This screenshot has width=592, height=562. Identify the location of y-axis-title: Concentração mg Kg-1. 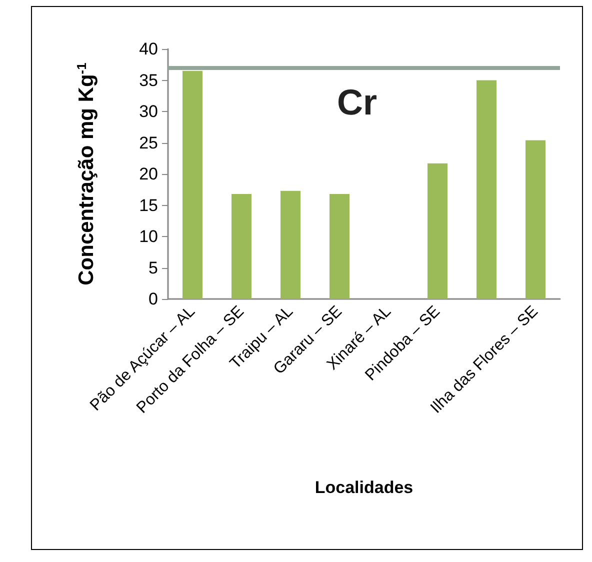
(86, 174).